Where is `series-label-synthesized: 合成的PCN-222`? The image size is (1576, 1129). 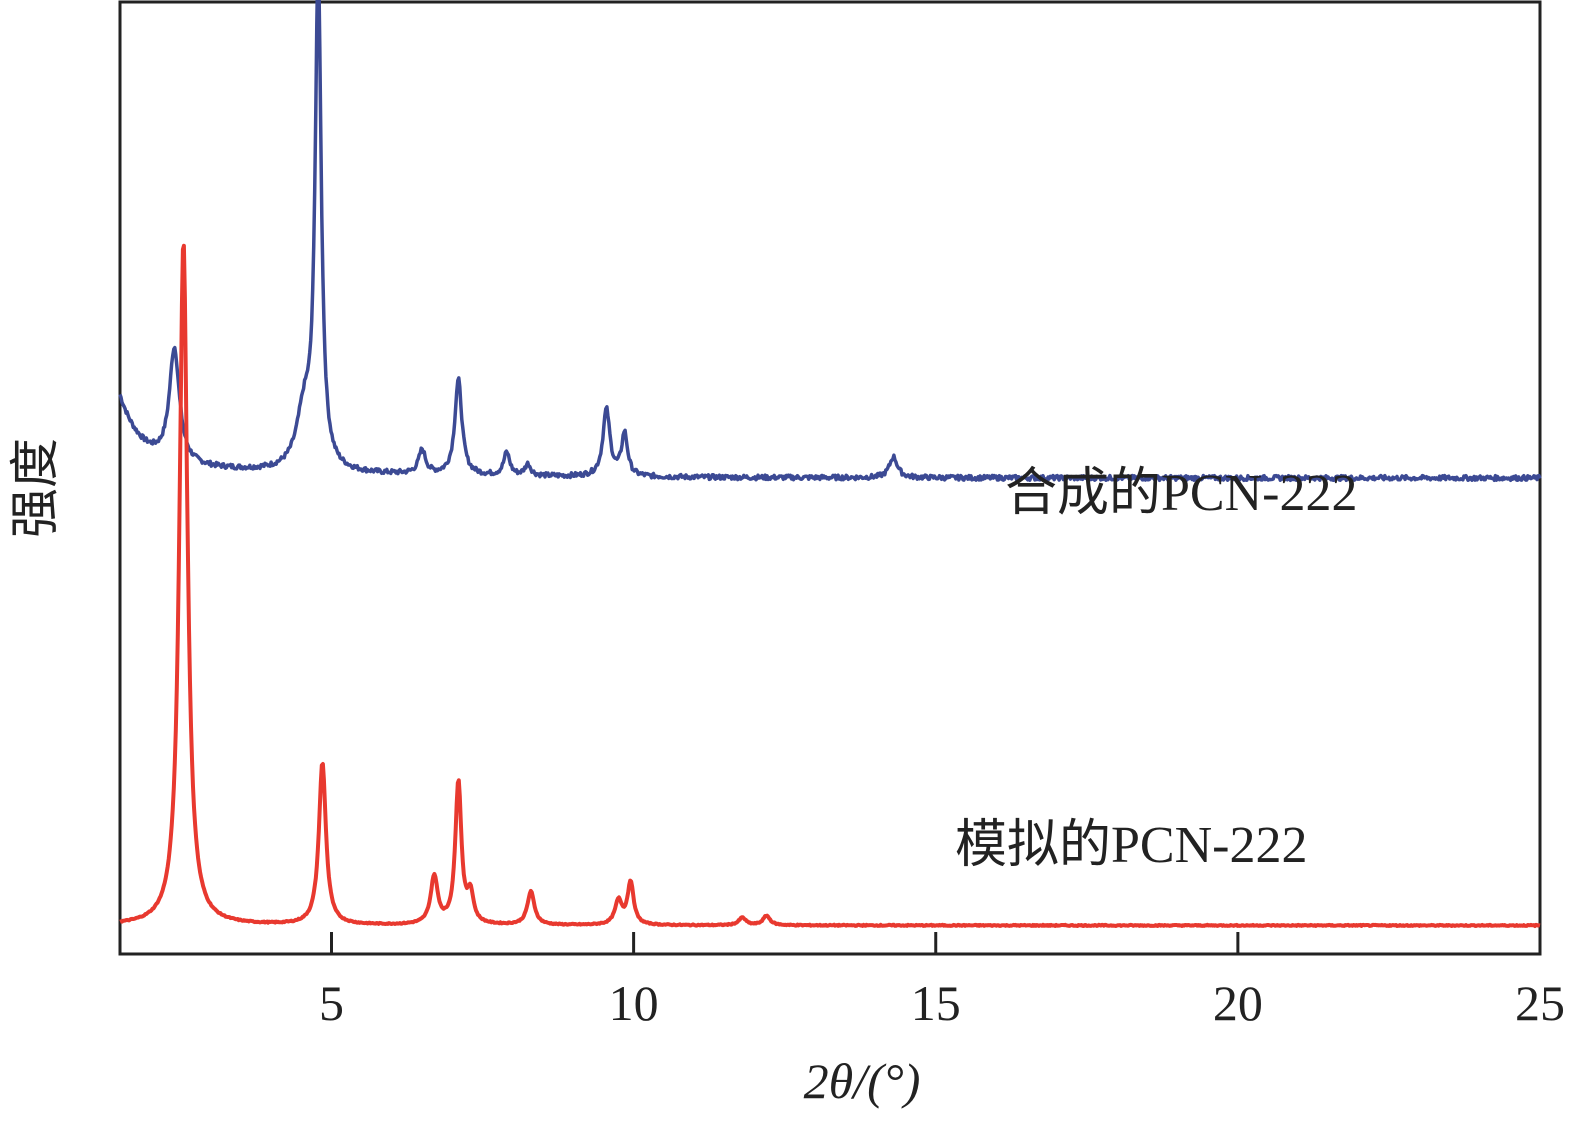
series-label-synthesized: 合成的PCN-222 is located at coordinates (1181, 493).